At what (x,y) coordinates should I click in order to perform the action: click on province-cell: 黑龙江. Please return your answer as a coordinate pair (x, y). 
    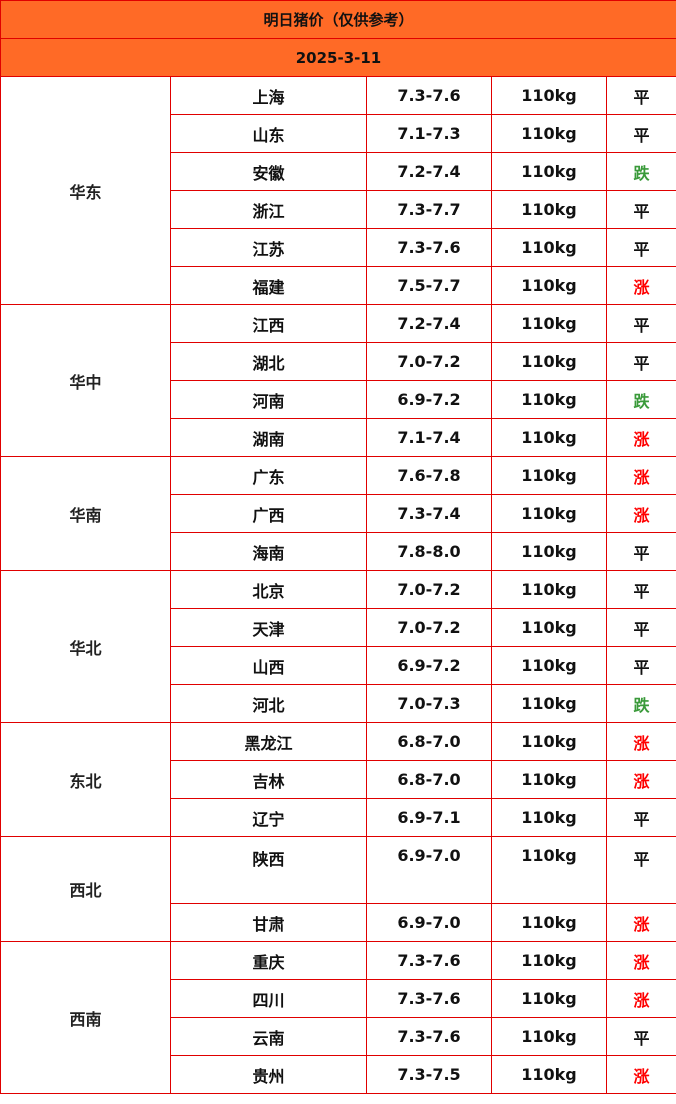
    Looking at the image, I should click on (268, 741).